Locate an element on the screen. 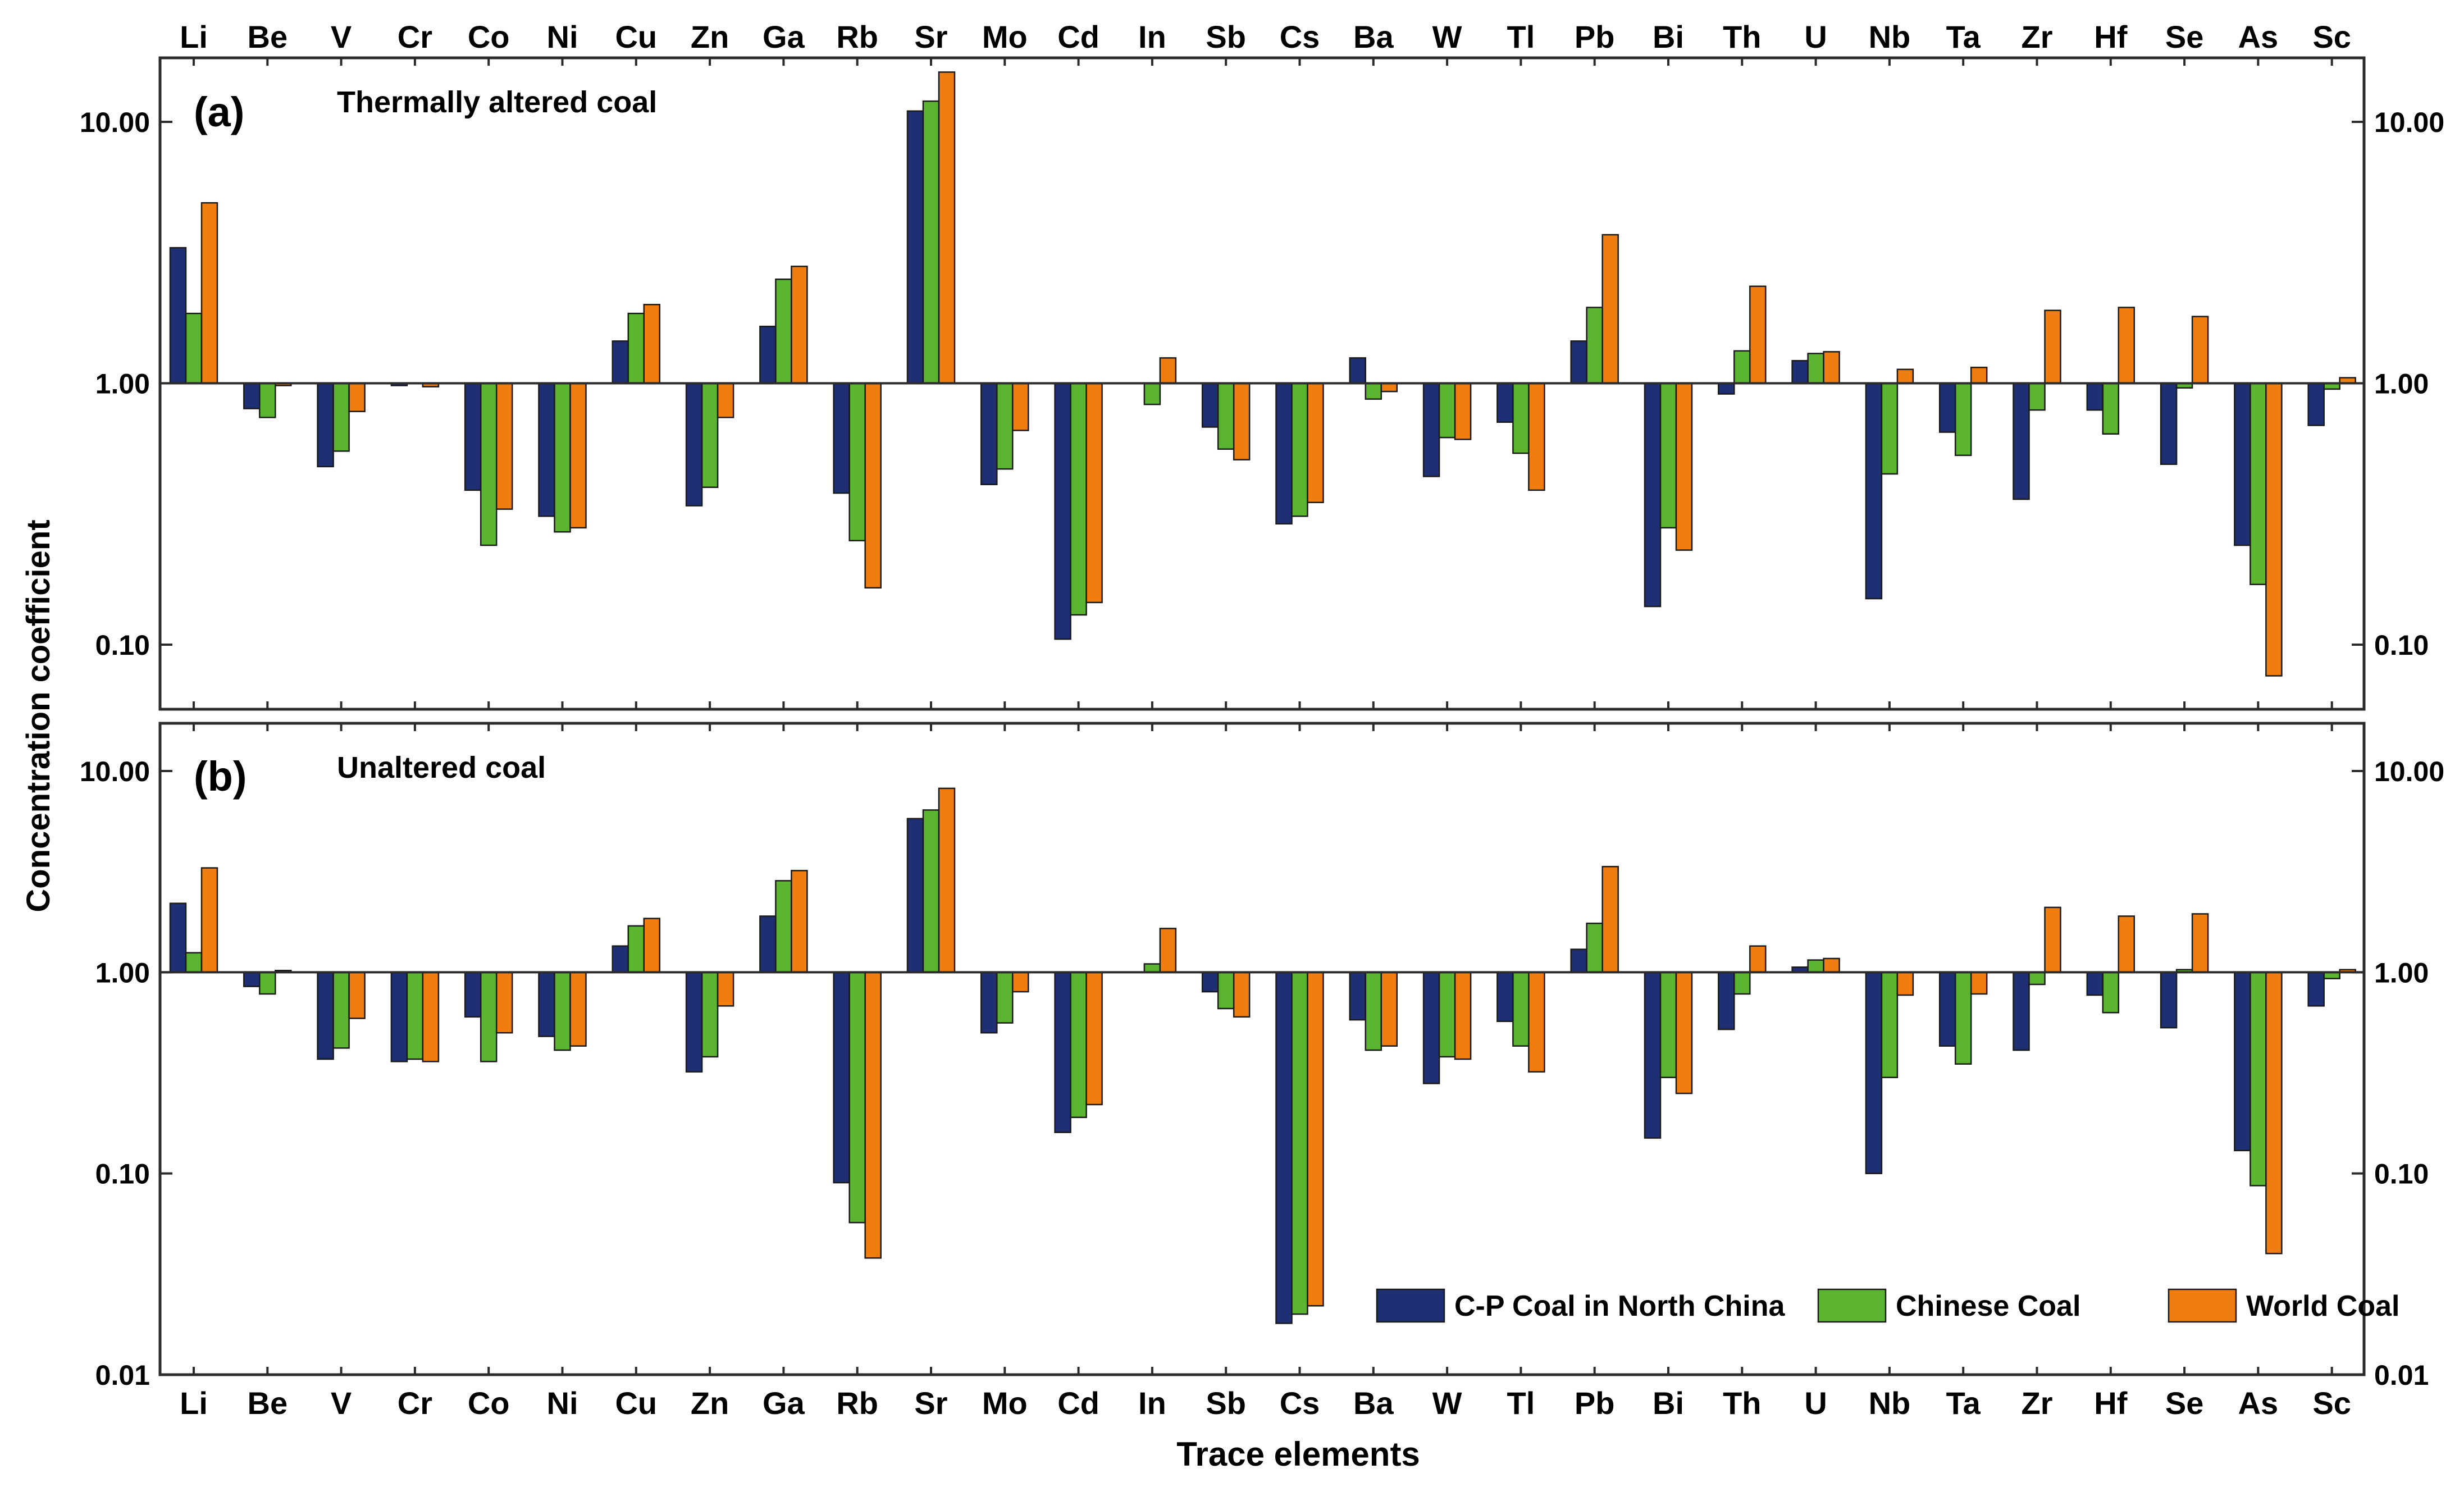 Image resolution: width=2464 pixels, height=1487 pixels. category-label-bottom: Bi is located at coordinates (1668, 1403).